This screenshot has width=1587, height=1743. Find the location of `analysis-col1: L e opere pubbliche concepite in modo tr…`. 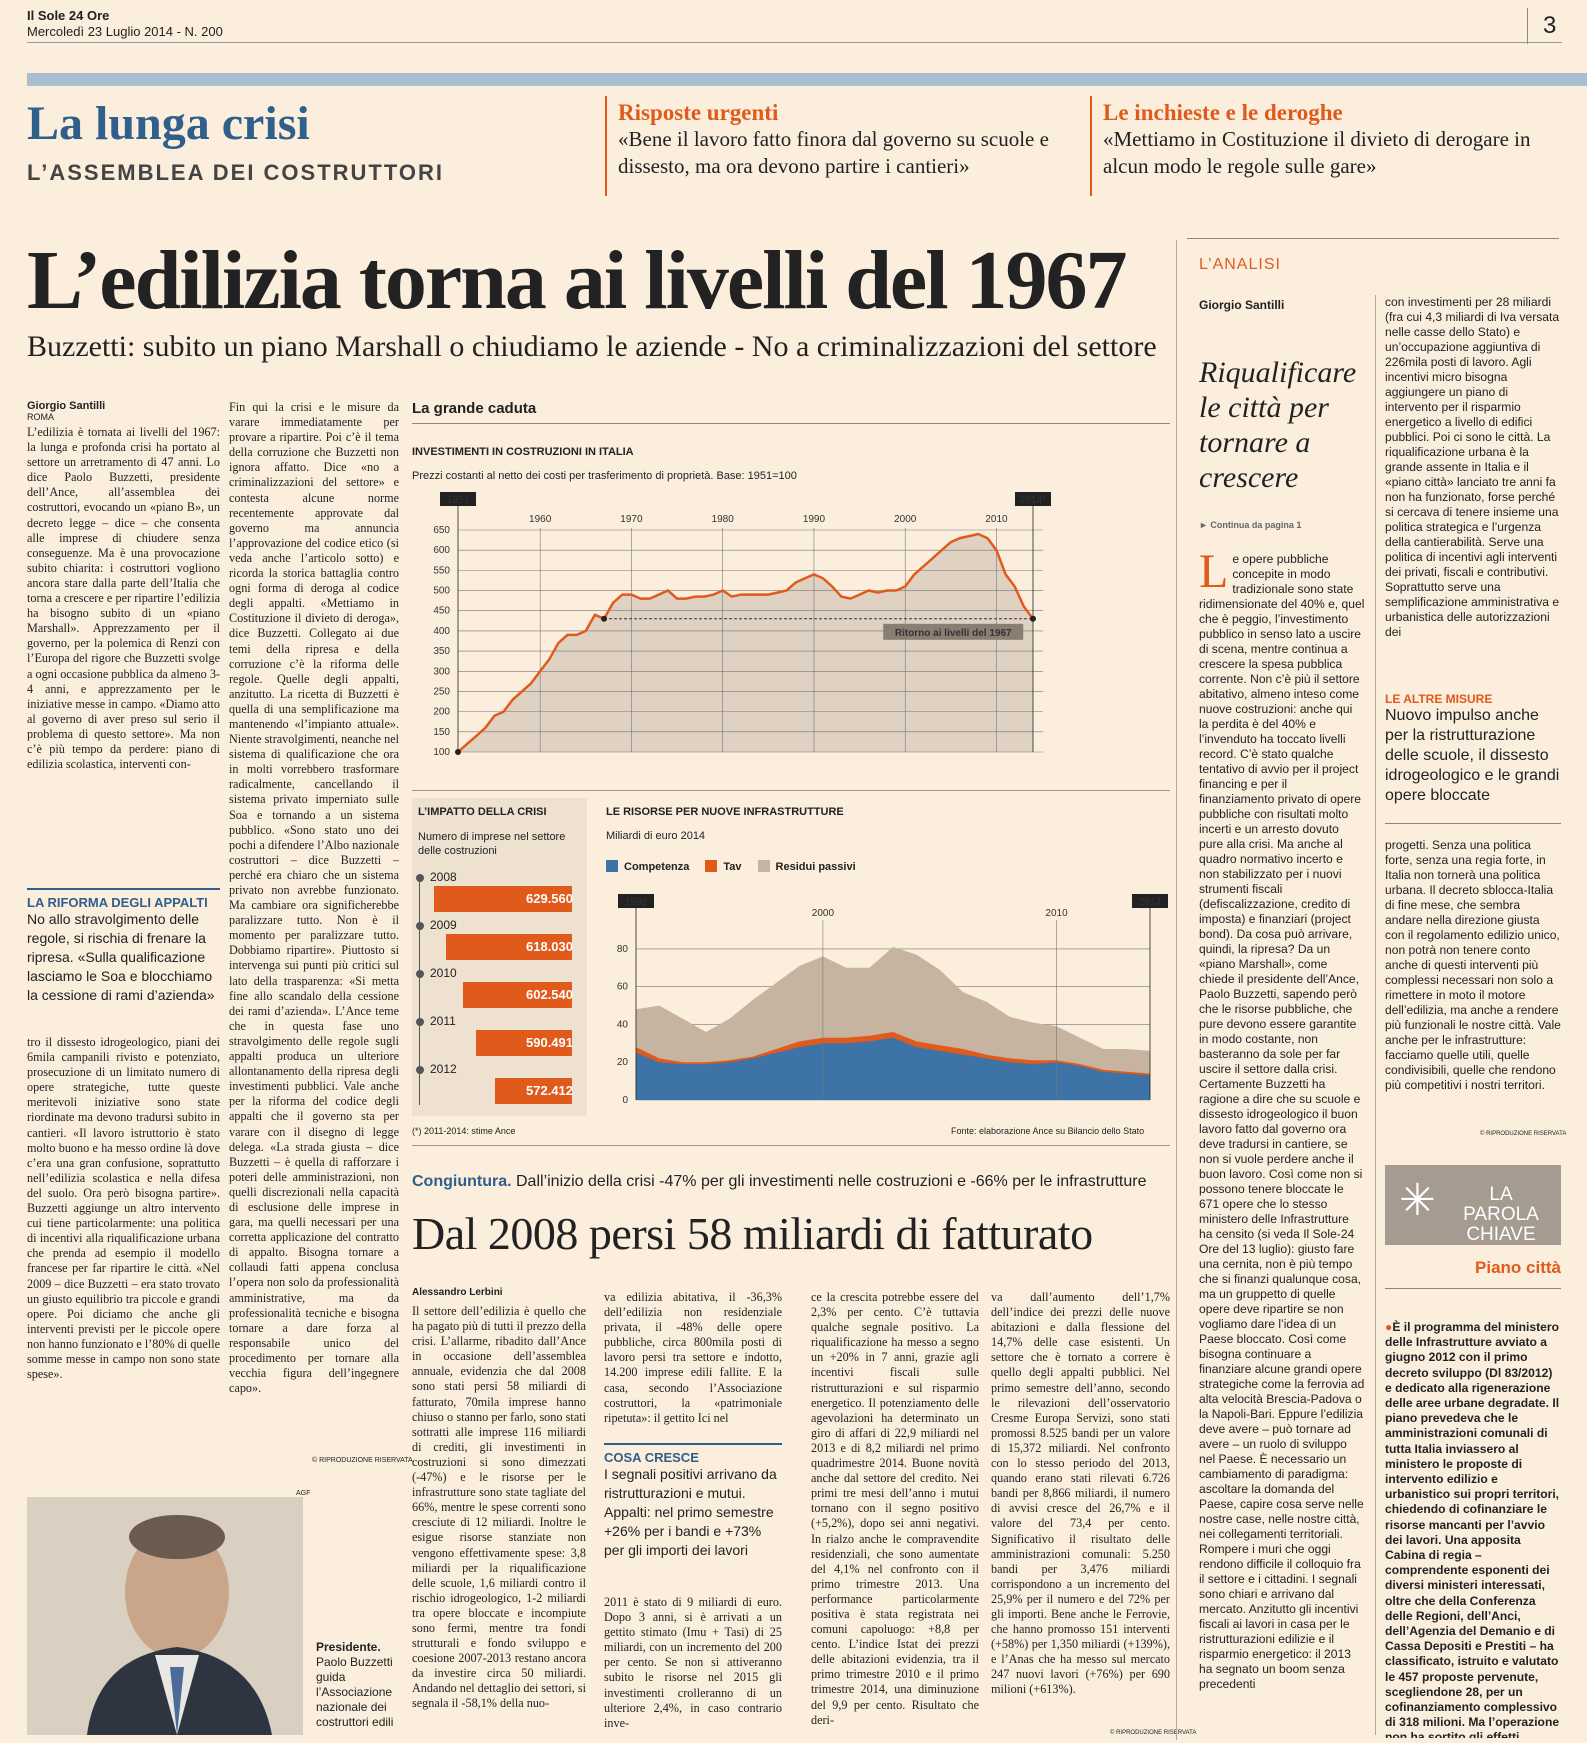

analysis-col1: L e opere pubbliche concepite in modo tr… is located at coordinates (1282, 1144).